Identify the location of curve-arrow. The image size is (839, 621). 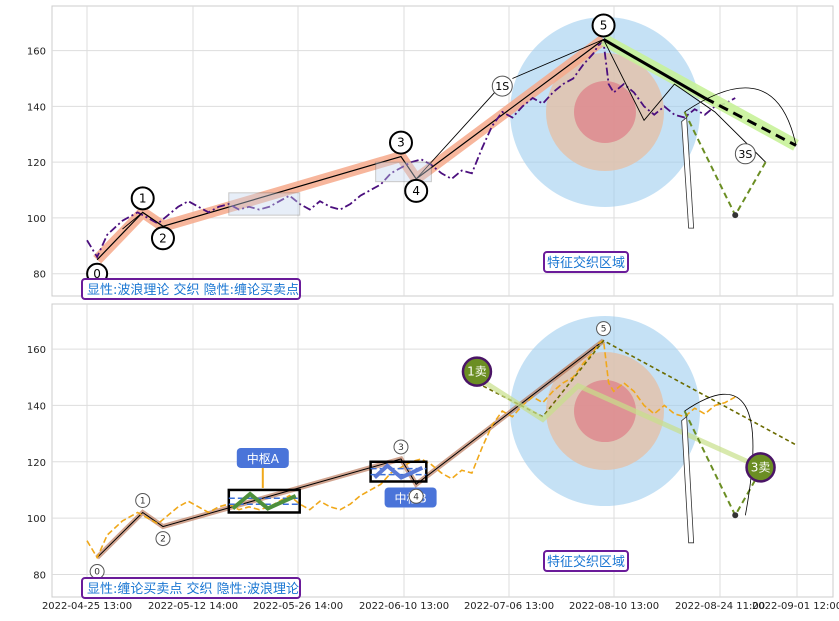
(740, 116).